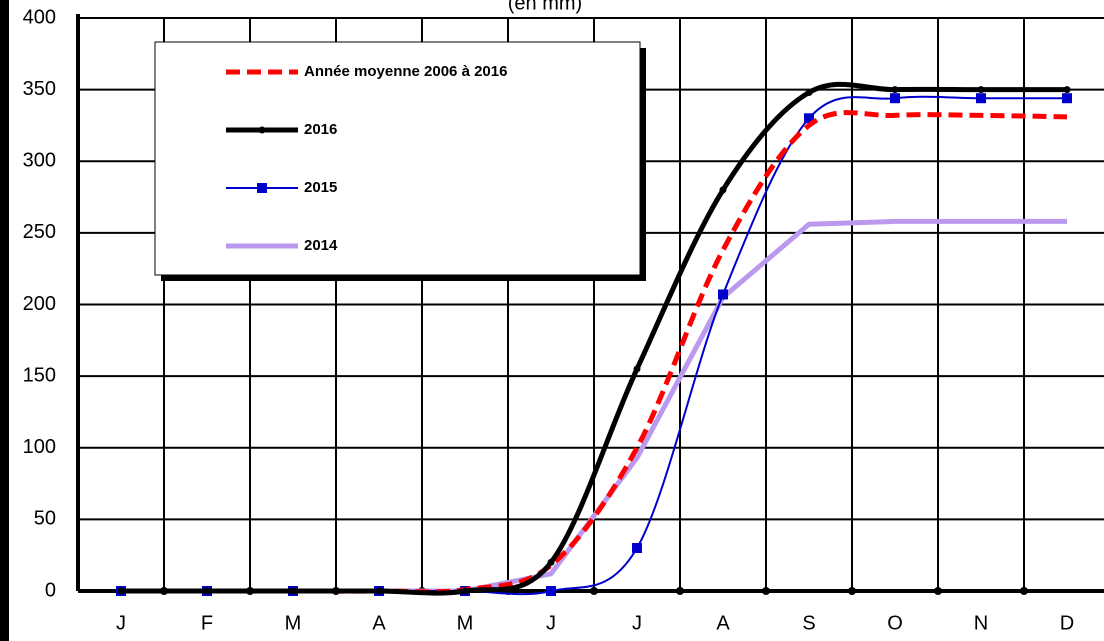  What do you see at coordinates (366, 158) in the screenshot?
I see `legend-entries: Année moyenne 2006 à 2016 2016 2015 2014` at bounding box center [366, 158].